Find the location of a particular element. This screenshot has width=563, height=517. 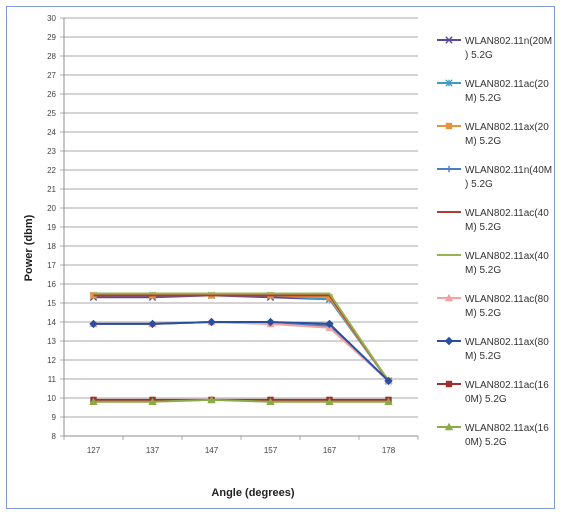

x-tick-label: 178 is located at coordinates (389, 450).